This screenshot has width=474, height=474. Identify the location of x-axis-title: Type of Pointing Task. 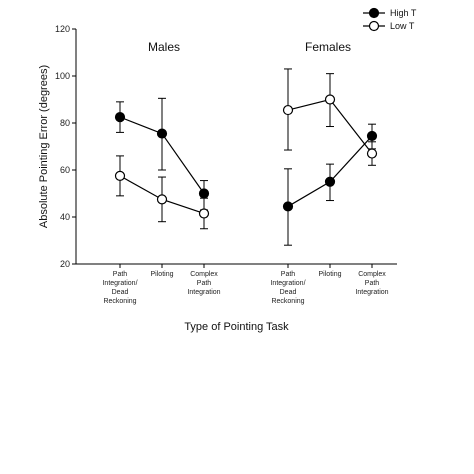
(236, 327).